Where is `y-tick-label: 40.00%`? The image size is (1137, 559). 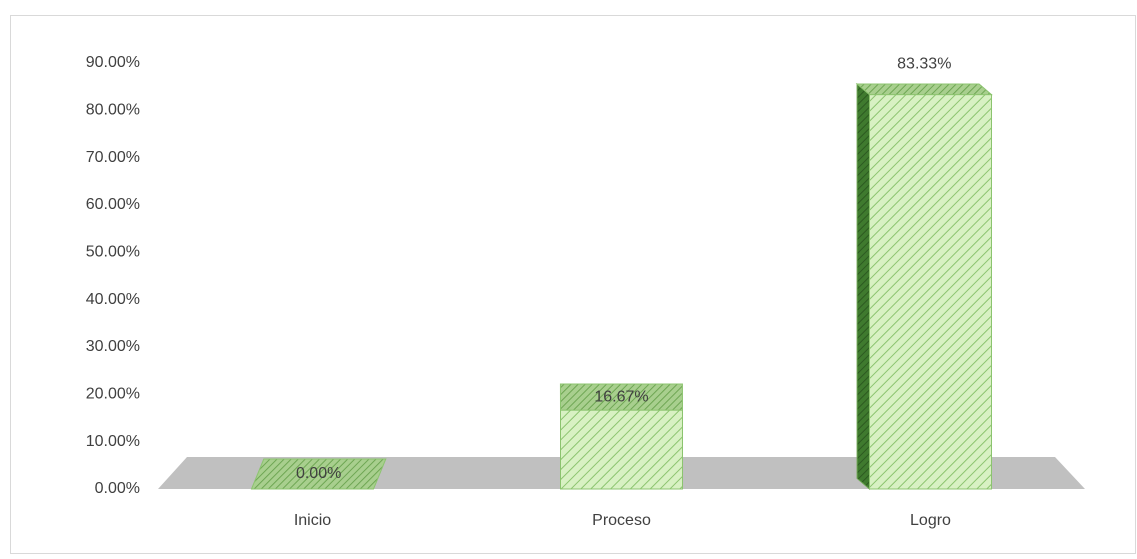
y-tick-label: 40.00% is located at coordinates (113, 299).